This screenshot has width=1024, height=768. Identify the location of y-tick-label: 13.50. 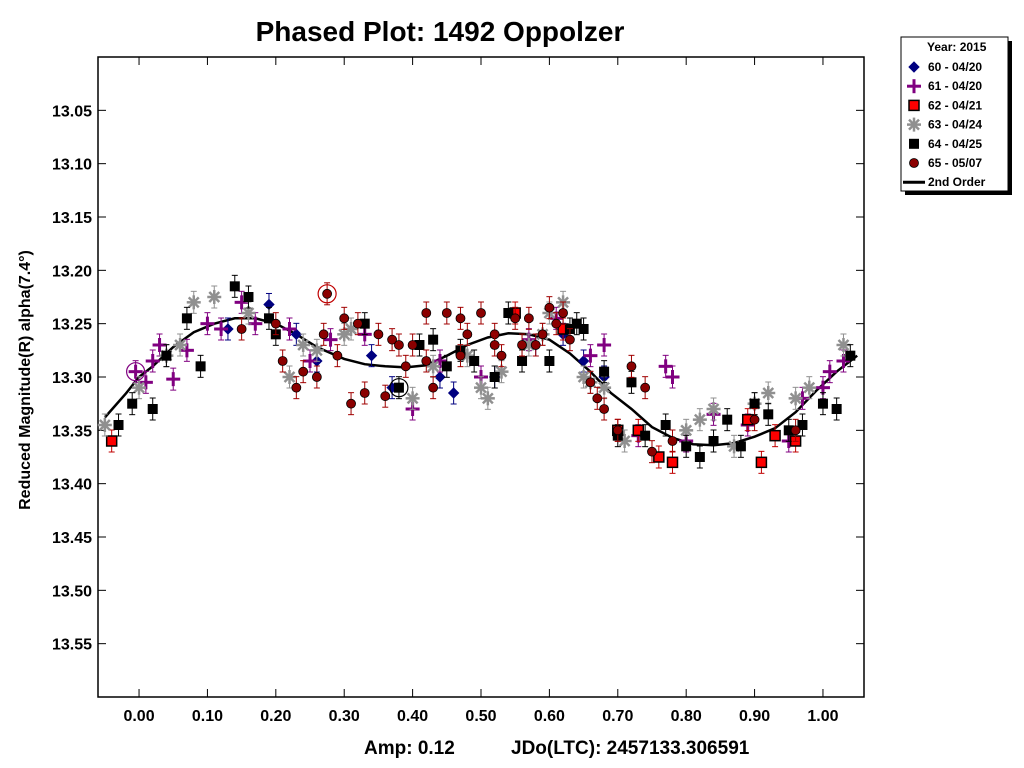
(72, 591).